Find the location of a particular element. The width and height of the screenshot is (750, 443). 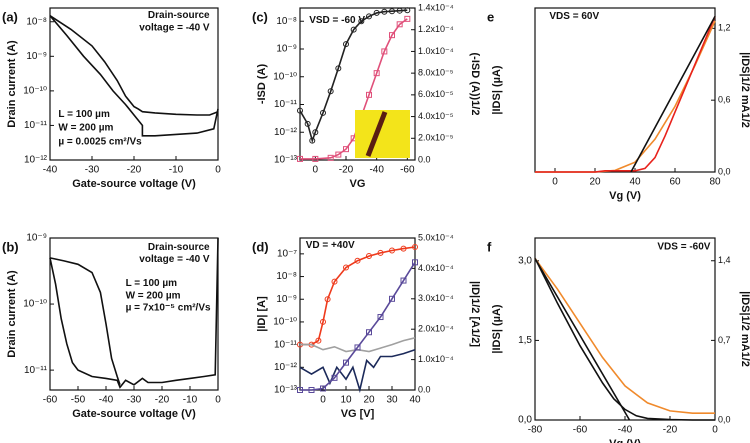

y2-tick-label: 0,7 is located at coordinates (724, 340).